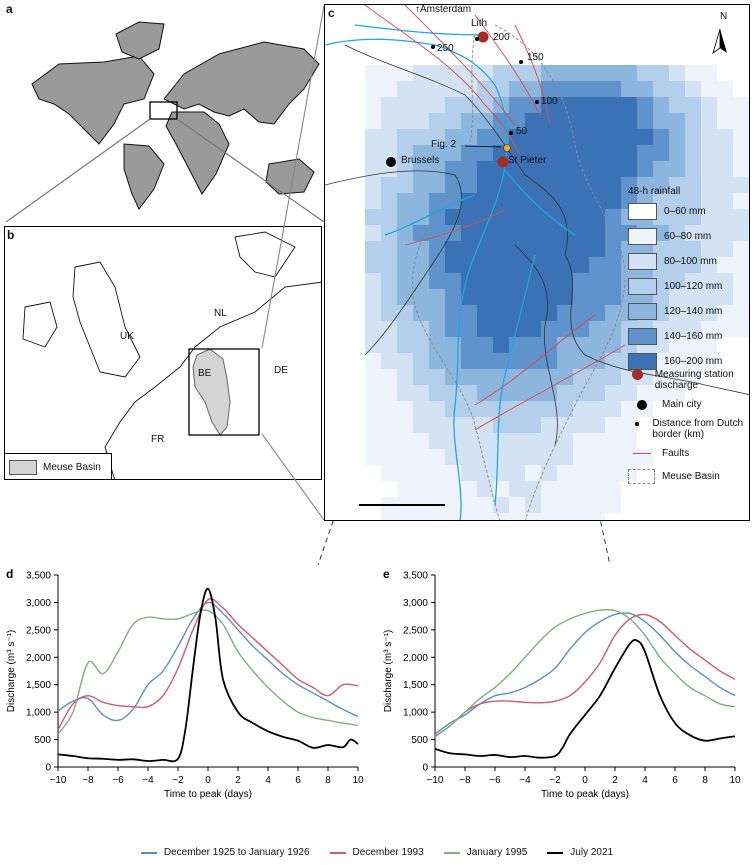 This screenshot has height=865, width=754. What do you see at coordinates (687, 453) in the screenshot?
I see `legend-faults: Faults` at bounding box center [687, 453].